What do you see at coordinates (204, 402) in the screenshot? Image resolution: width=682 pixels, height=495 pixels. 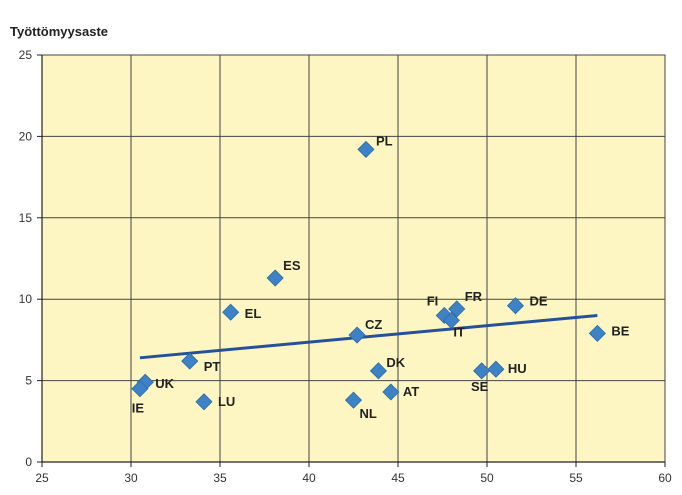 I see `data-point-lu` at bounding box center [204, 402].